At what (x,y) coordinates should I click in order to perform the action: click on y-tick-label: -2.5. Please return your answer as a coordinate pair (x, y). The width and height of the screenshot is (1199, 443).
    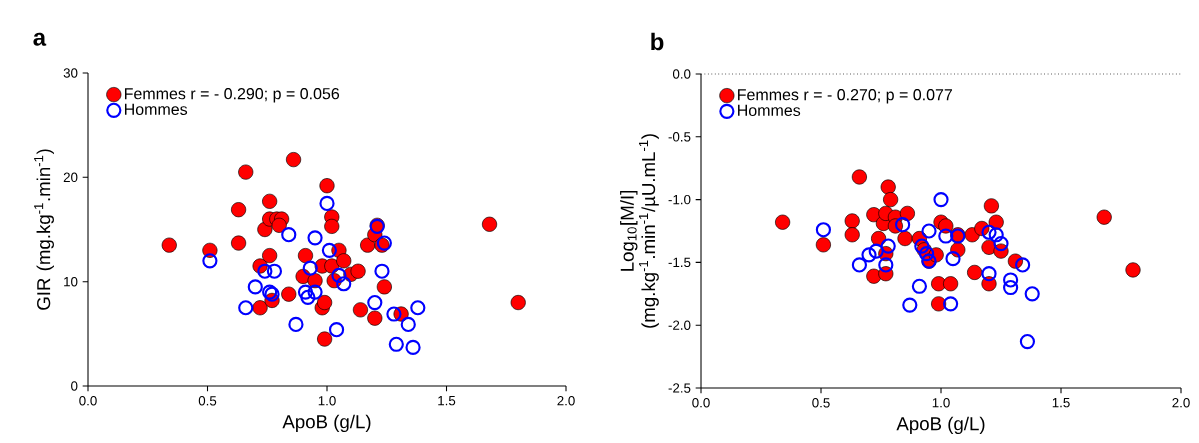
    Looking at the image, I should click on (679, 388).